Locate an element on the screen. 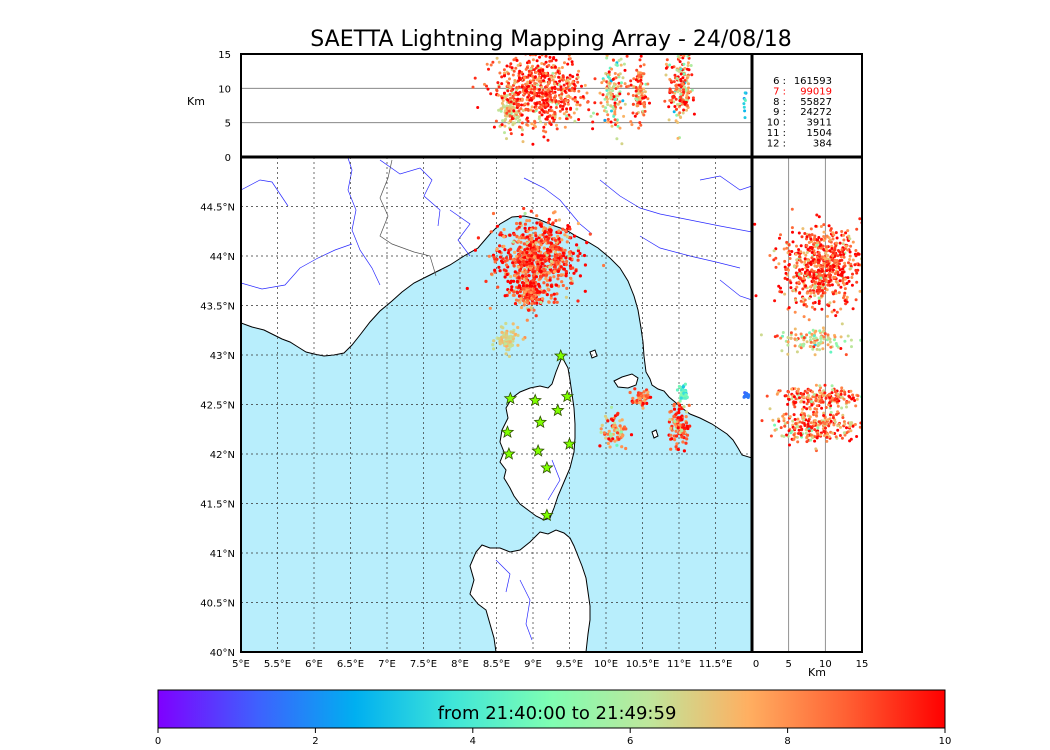 This screenshot has height=750, width=1050. longitude-tick-label: 8.5°E is located at coordinates (496, 664).